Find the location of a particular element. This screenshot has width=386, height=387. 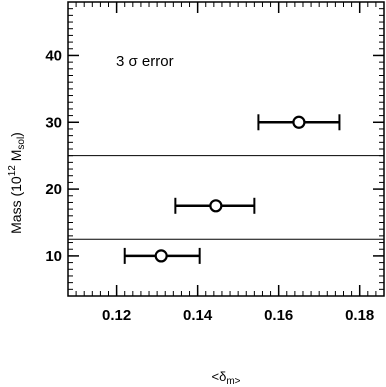

x-tick-label: 0.16 is located at coordinates (278, 315).